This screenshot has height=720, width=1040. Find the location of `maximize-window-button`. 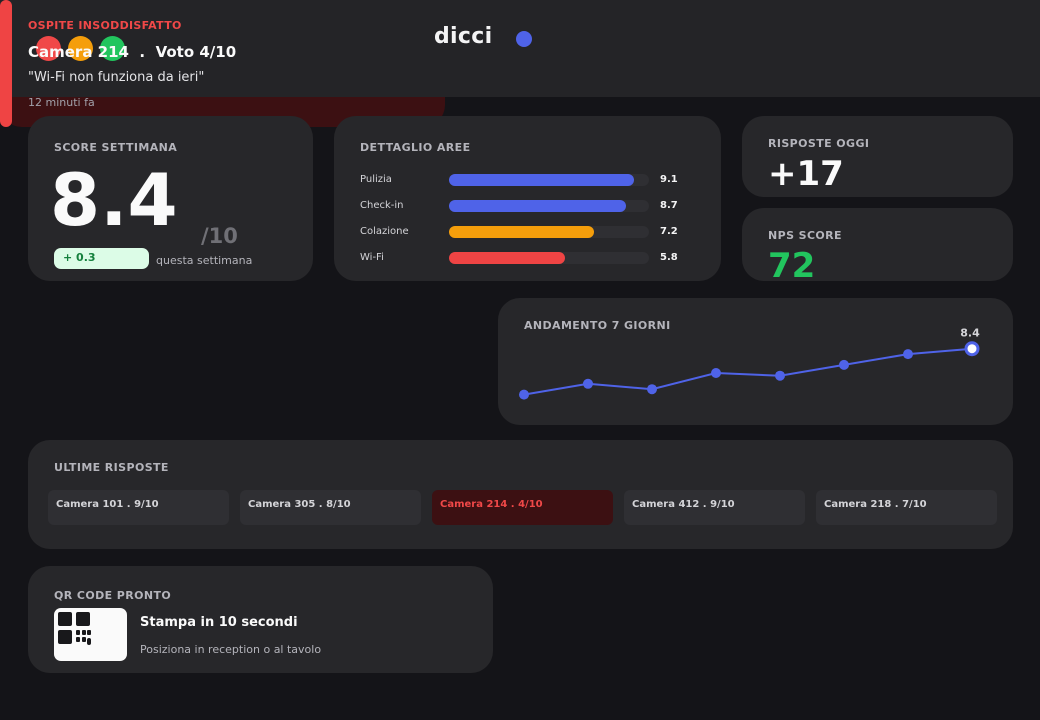

maximize-window-button is located at coordinates (112, 48).